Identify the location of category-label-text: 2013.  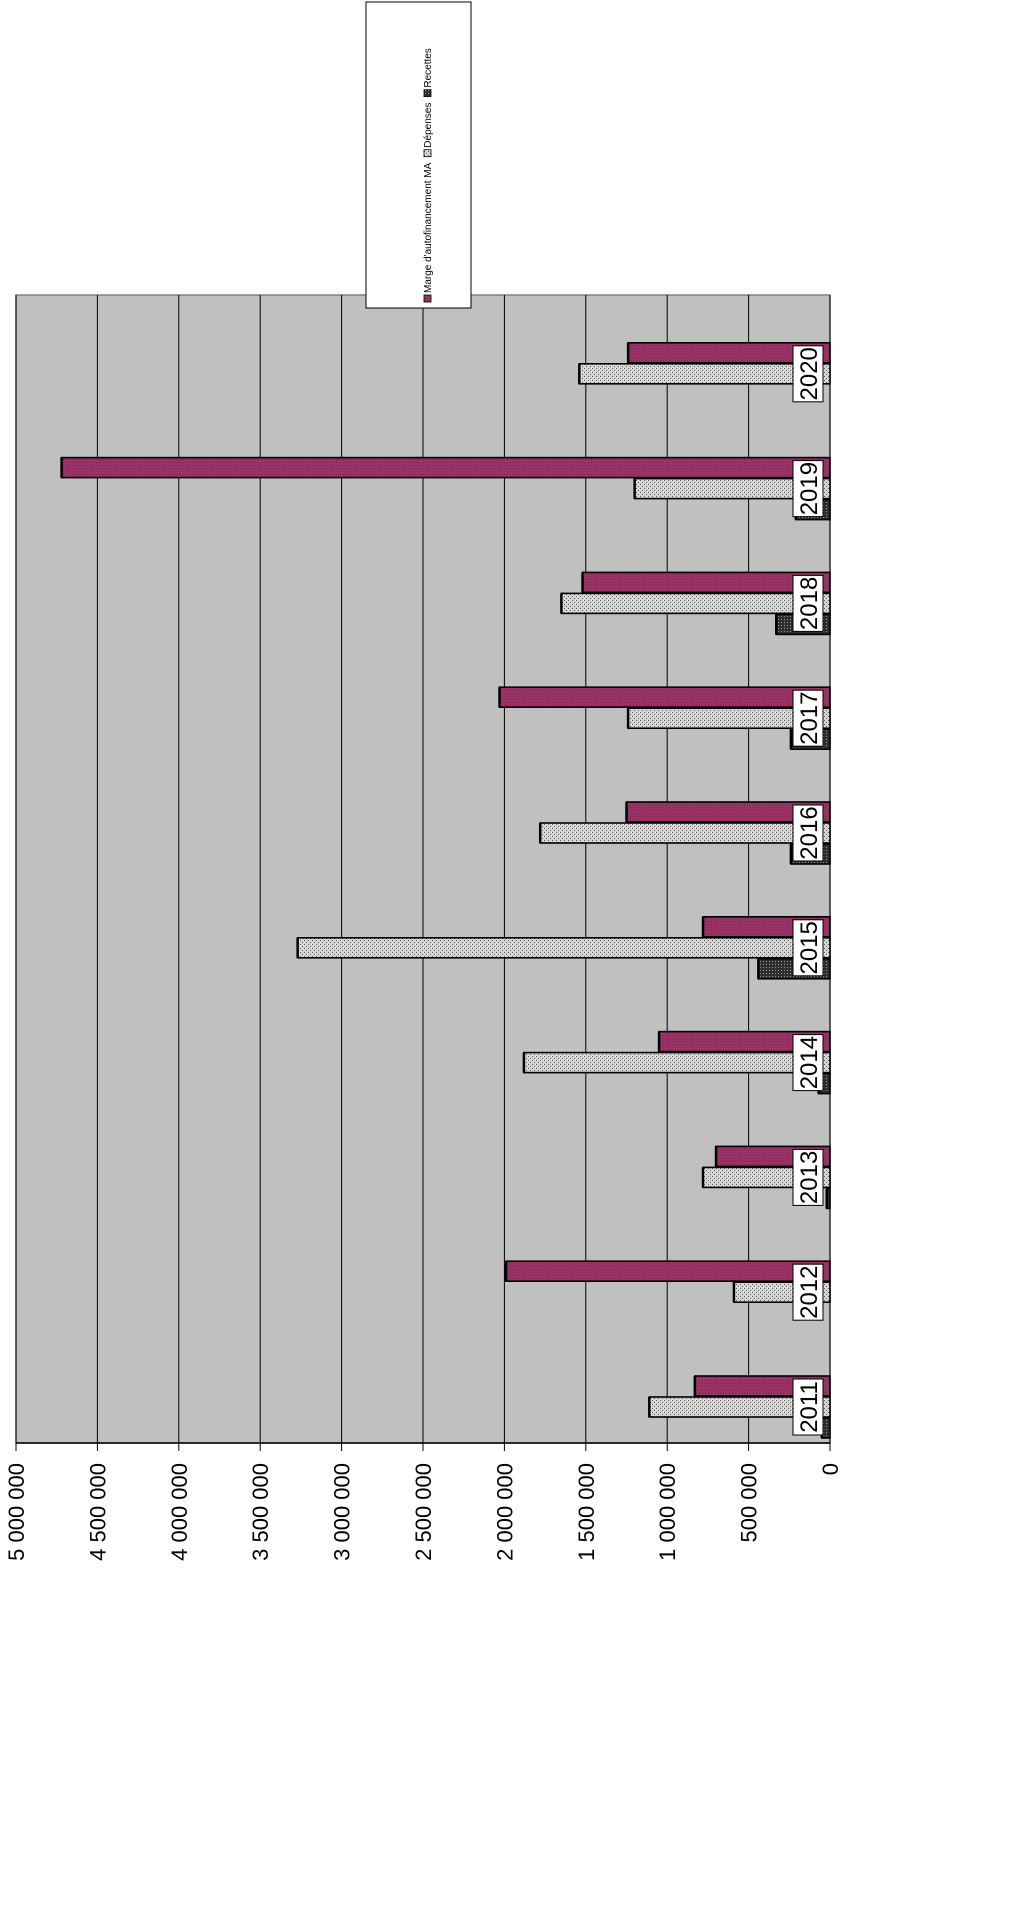
(809, 1177).